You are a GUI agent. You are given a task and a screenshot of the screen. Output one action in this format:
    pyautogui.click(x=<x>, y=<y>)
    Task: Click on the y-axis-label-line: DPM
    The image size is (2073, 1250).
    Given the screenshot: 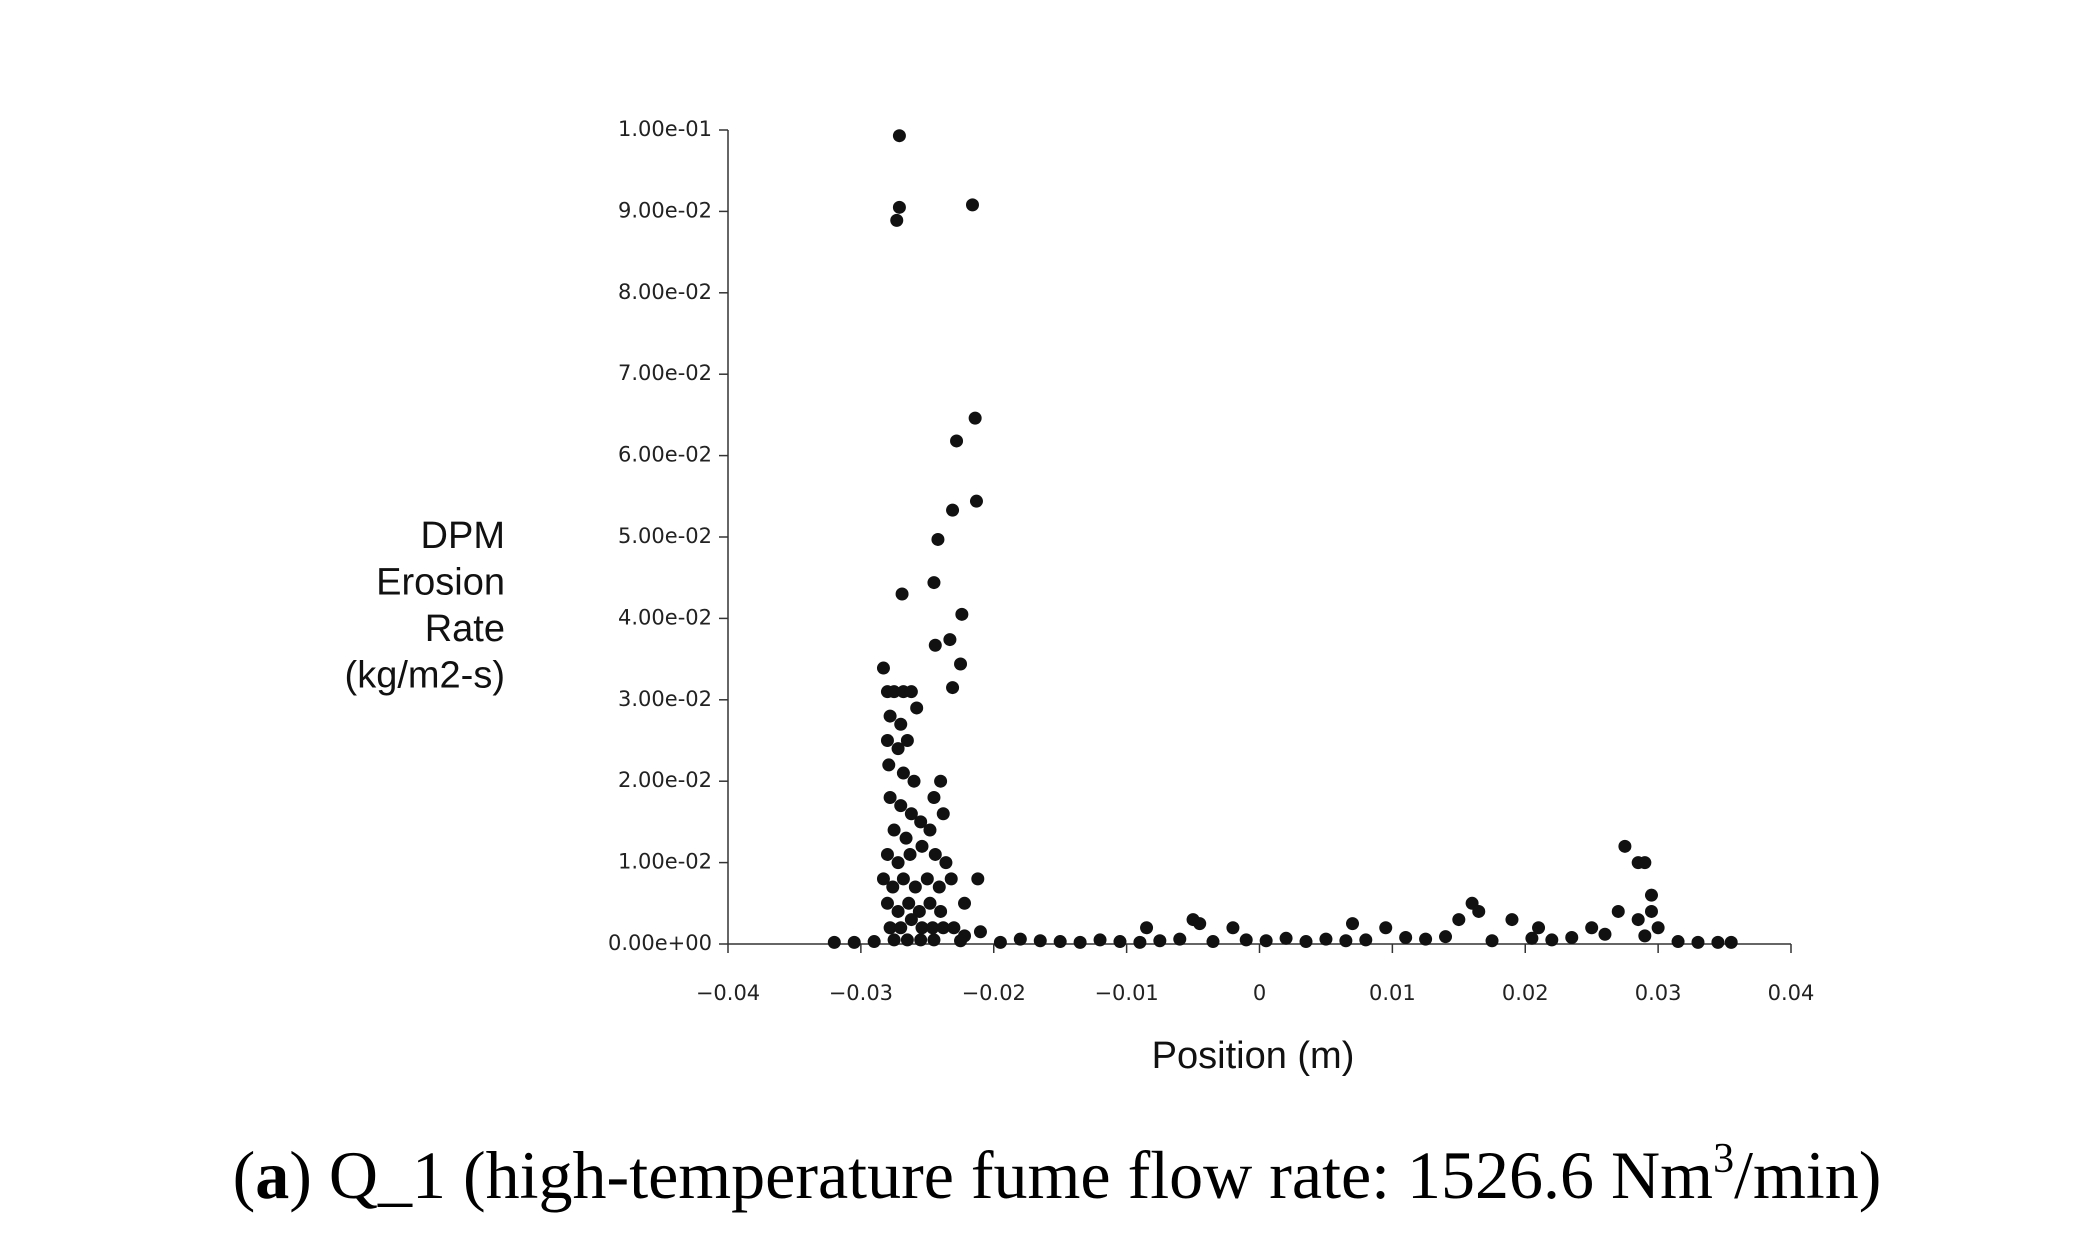 What is the action you would take?
    pyautogui.click(x=463, y=536)
    